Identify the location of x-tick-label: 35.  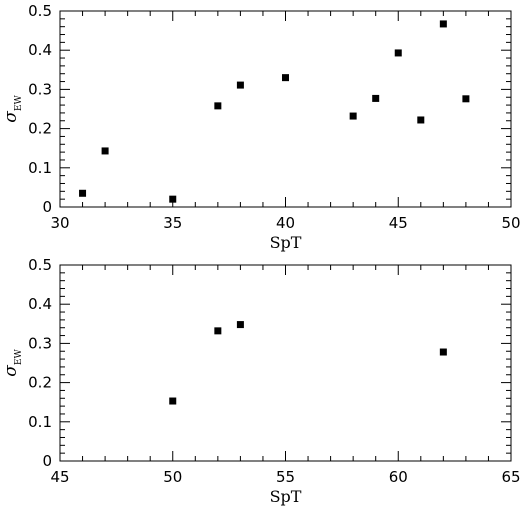
(172, 223).